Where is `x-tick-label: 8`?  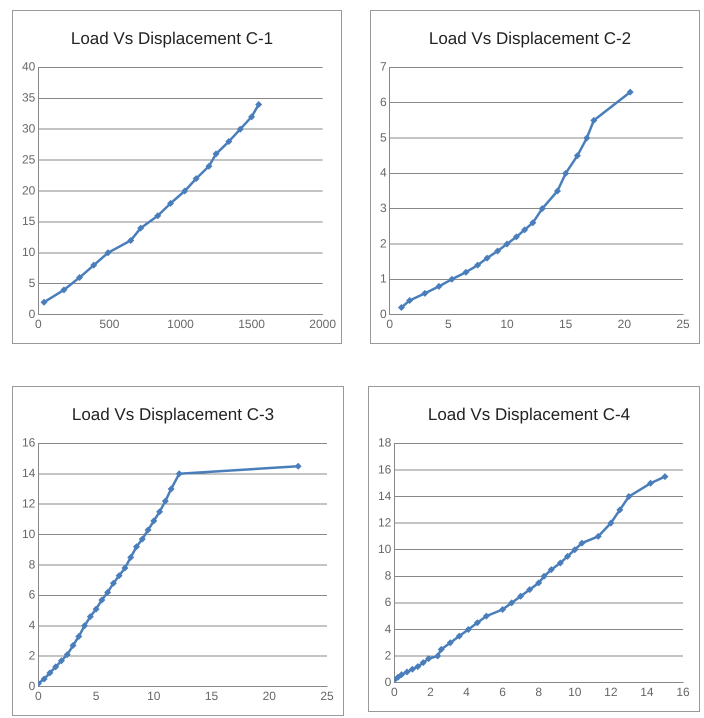
x-tick-label: 8 is located at coordinates (538, 692).